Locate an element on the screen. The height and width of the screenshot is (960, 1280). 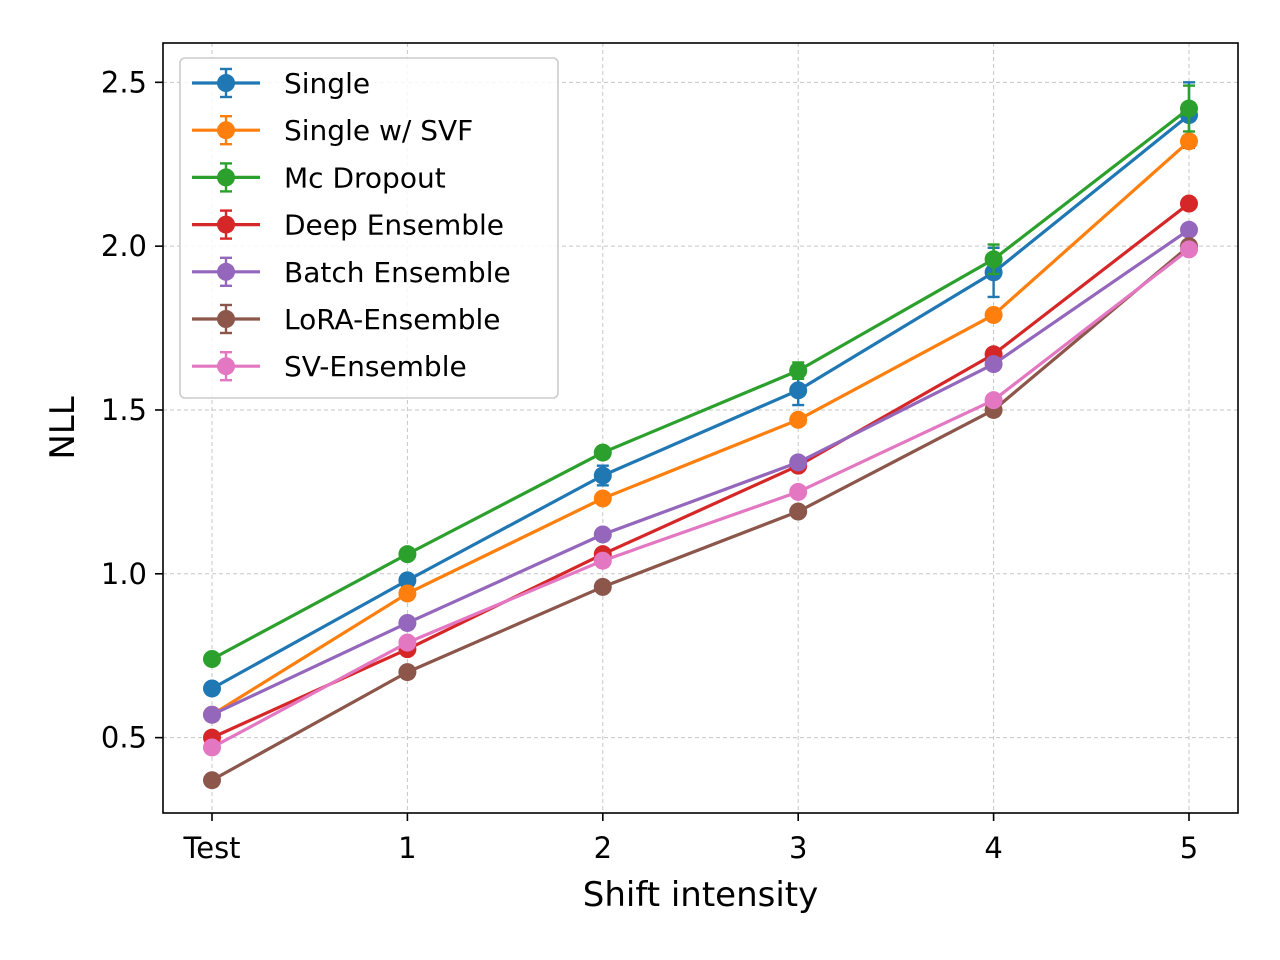
x-tick-label: 1 is located at coordinates (407, 848).